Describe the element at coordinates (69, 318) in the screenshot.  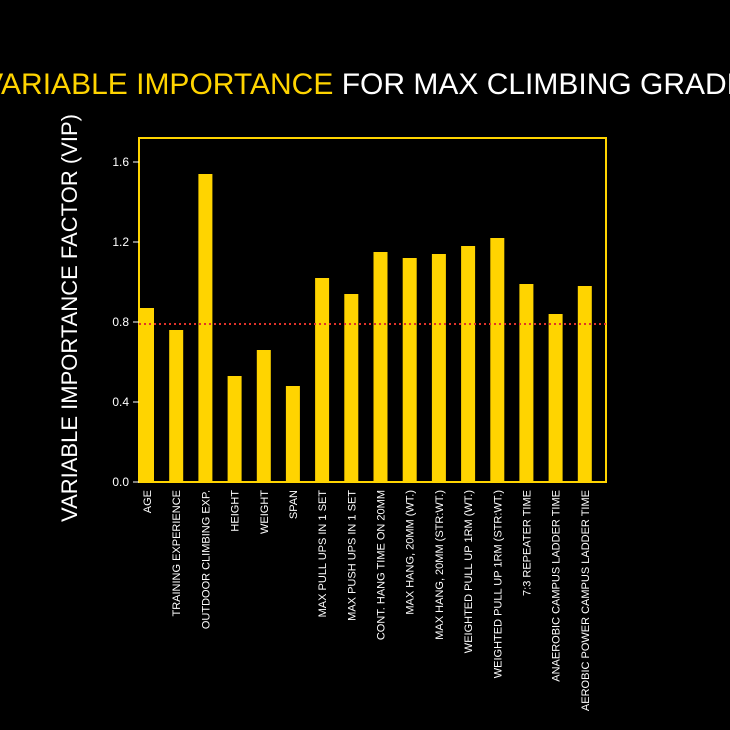
I see `y-axis-label: VARIABLE IMPORTANCE FACTOR (VIP)` at that location.